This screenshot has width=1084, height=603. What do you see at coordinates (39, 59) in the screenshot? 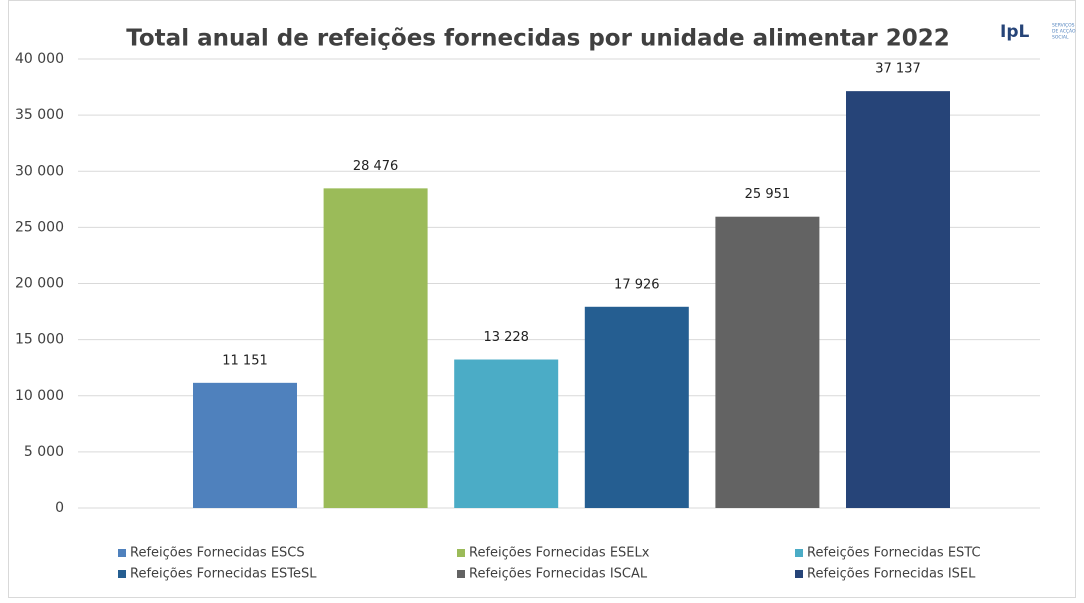
I see `y-tick-label: 40 000` at bounding box center [39, 59].